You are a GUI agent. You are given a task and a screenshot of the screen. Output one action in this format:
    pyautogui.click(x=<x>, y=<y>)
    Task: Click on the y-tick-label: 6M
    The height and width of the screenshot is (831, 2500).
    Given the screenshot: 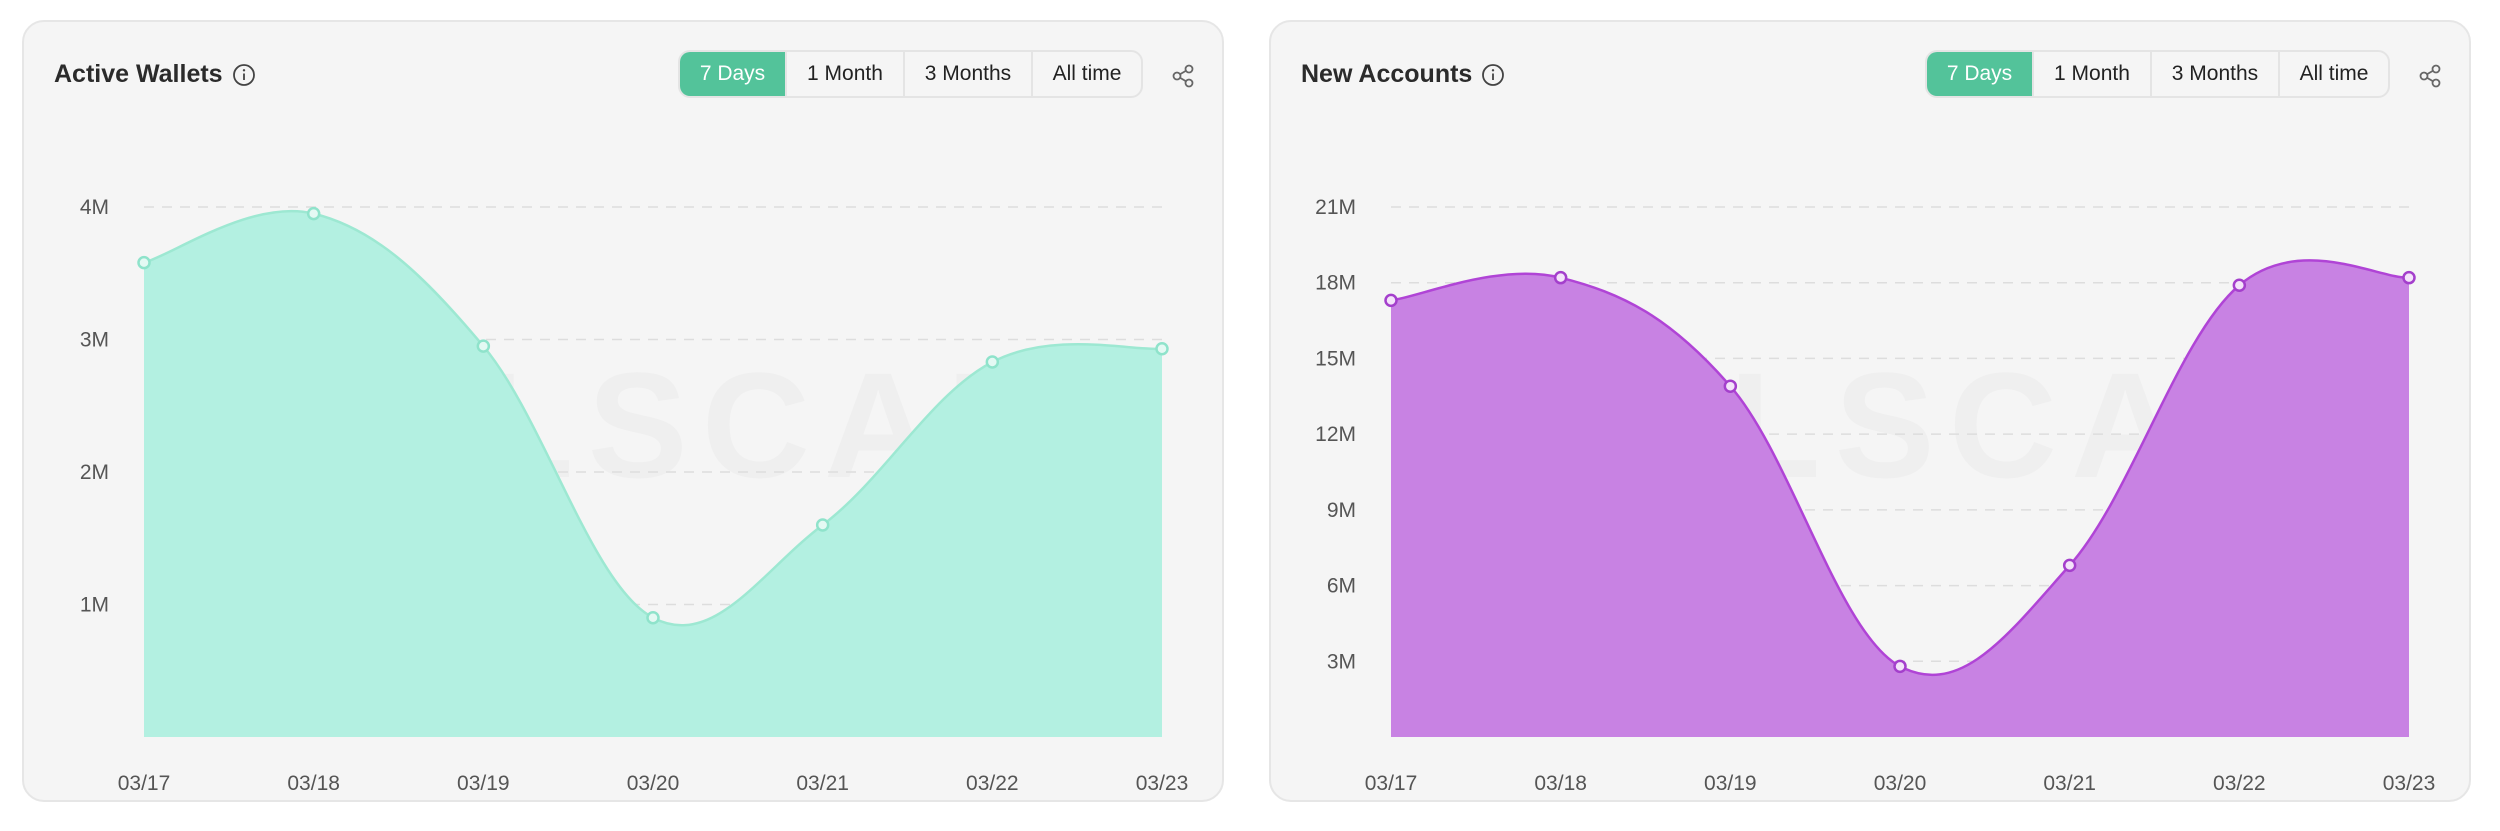 What is the action you would take?
    pyautogui.click(x=1341, y=586)
    